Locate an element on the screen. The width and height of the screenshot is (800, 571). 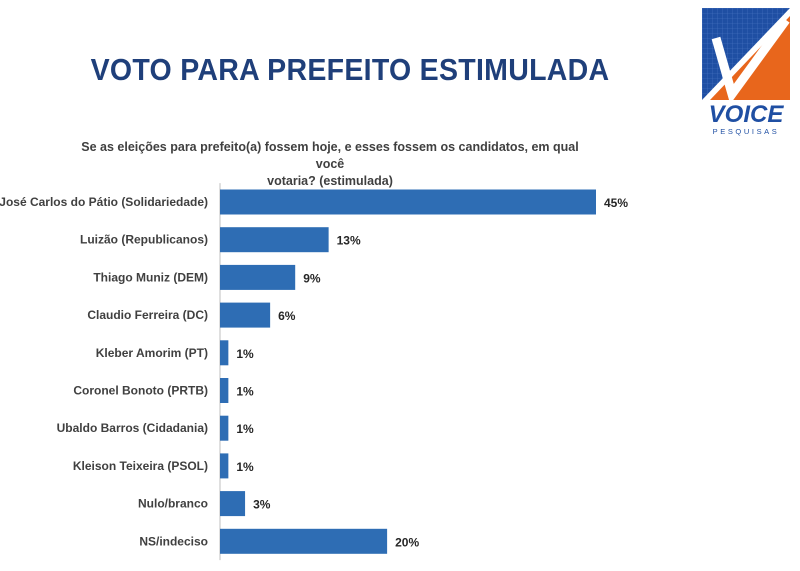
logo-brand-text: VOICE is located at coordinates (747, 114).